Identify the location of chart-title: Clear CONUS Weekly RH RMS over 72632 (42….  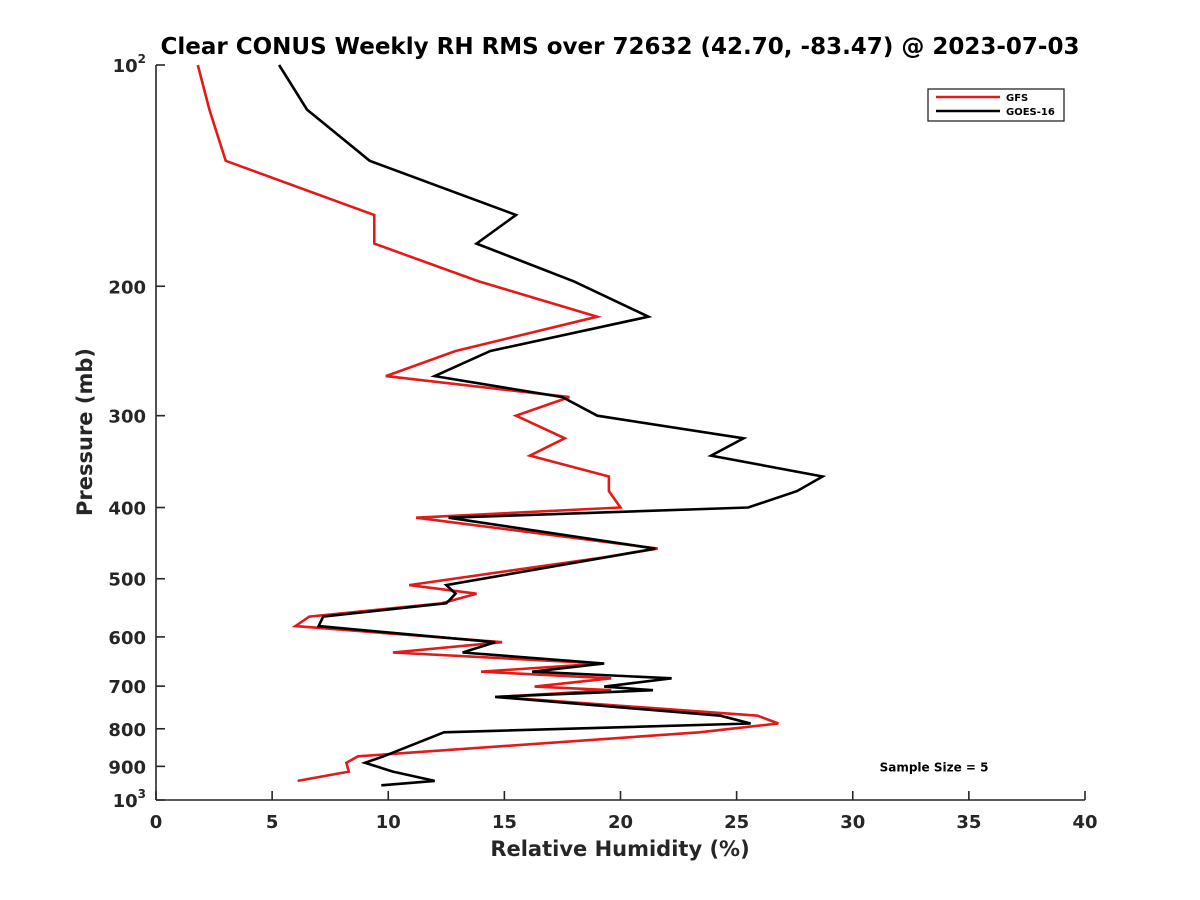
(620, 47).